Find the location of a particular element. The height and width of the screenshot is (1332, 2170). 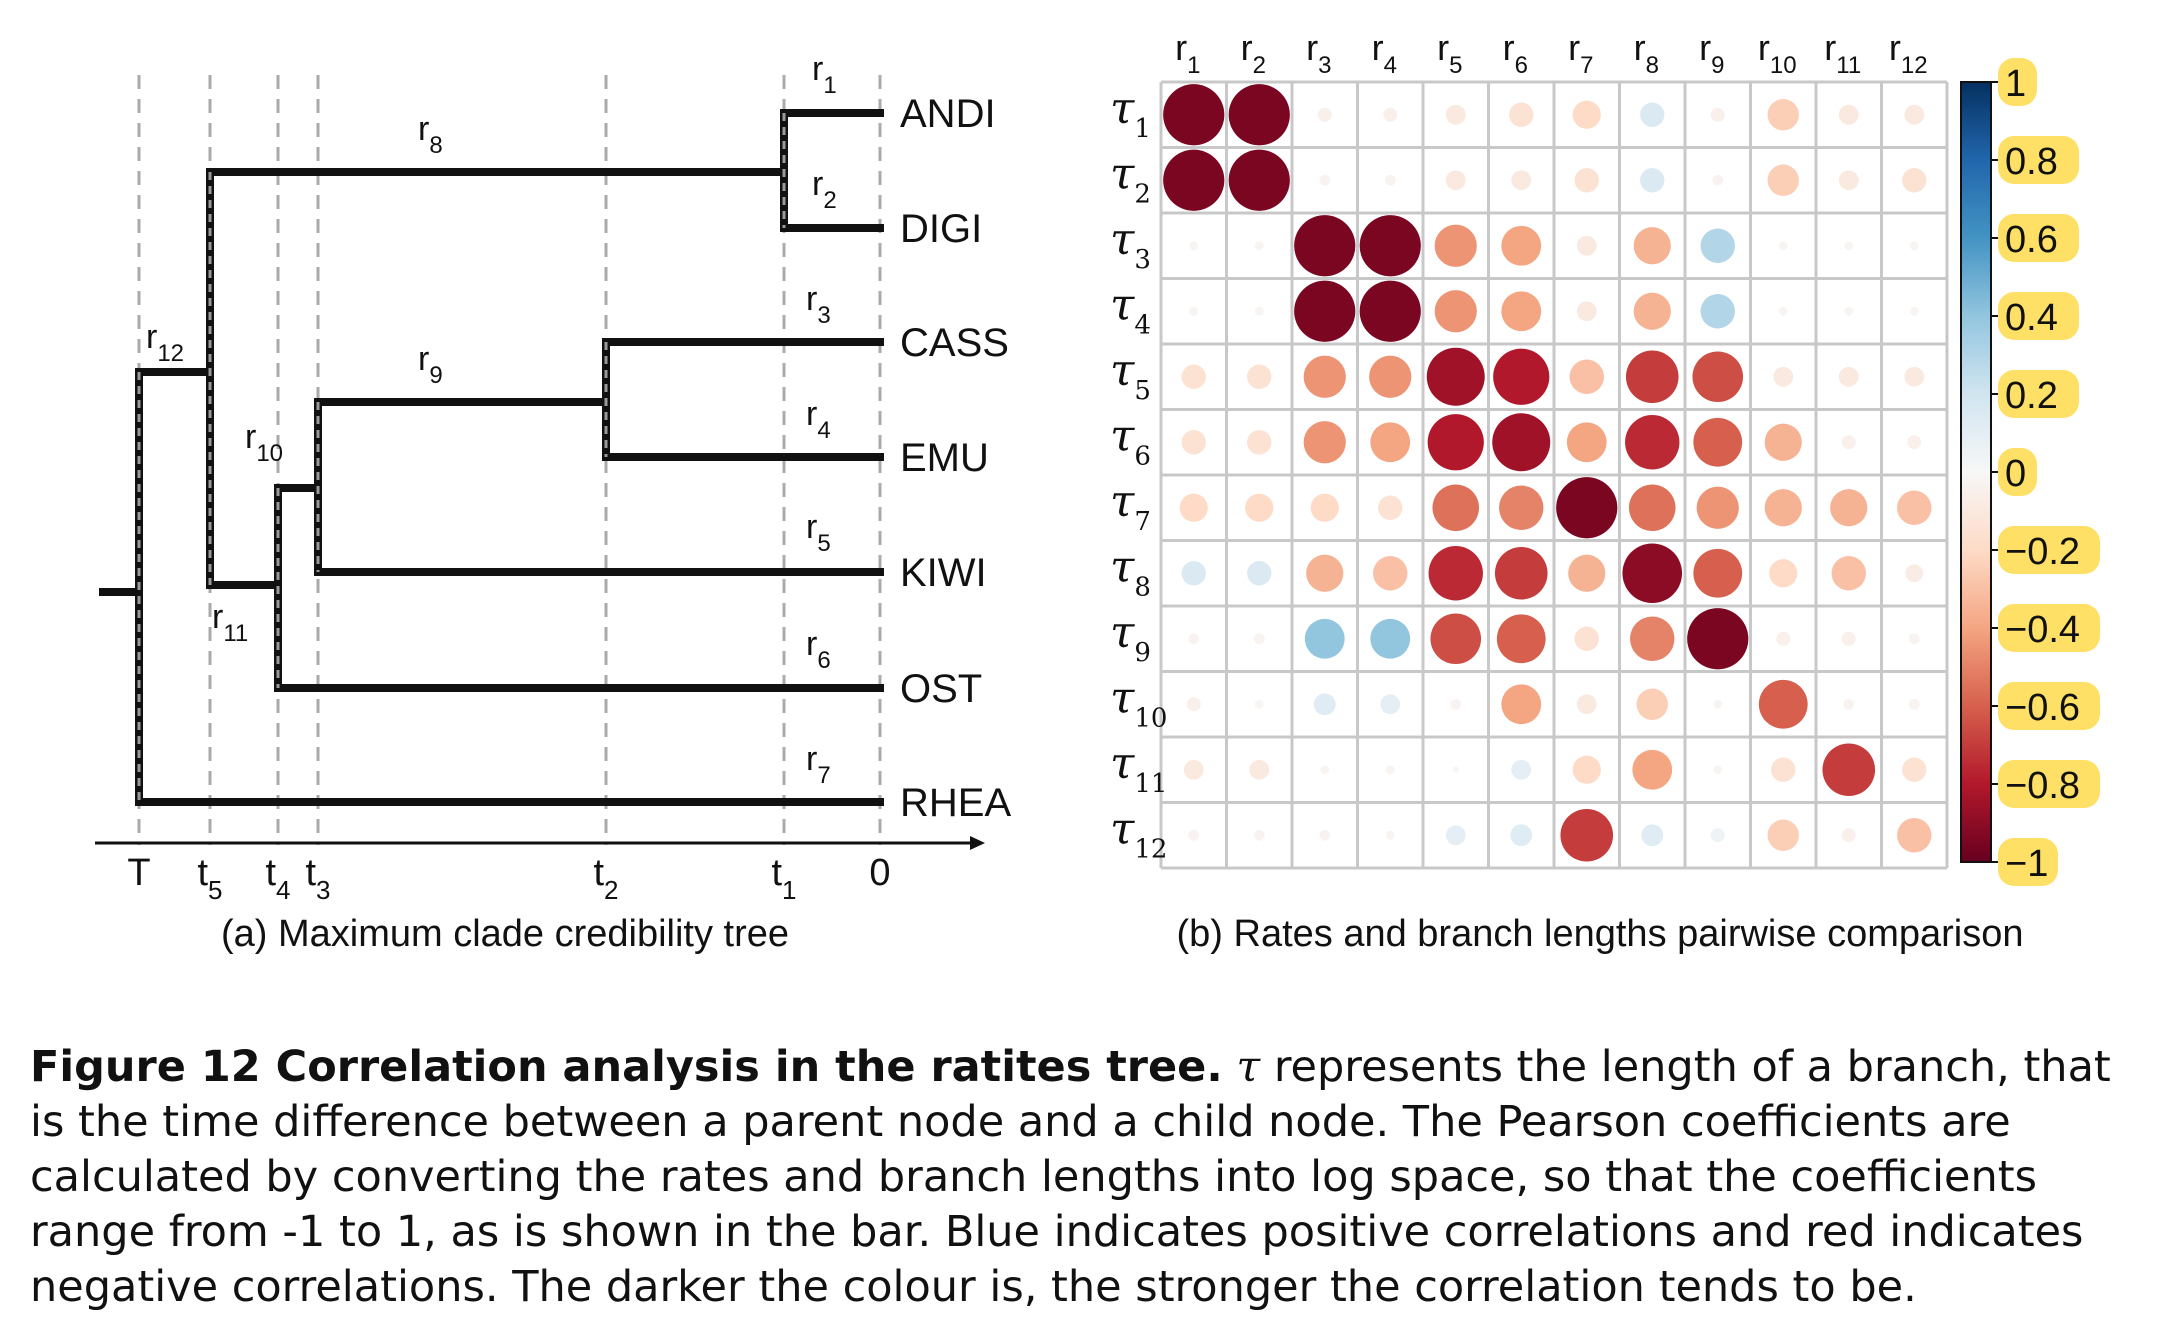

branch-label: r6 is located at coordinates (818, 649).